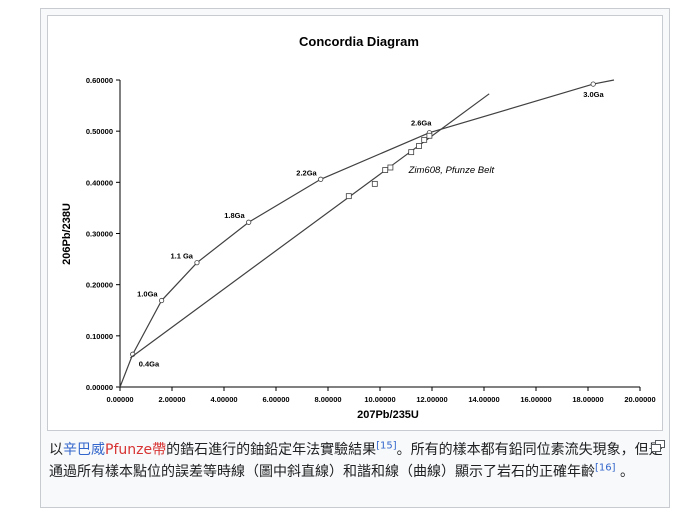 The image size is (692, 521). Describe the element at coordinates (84, 450) in the screenshot. I see `zimbabwe-link: 辛巴威` at that location.